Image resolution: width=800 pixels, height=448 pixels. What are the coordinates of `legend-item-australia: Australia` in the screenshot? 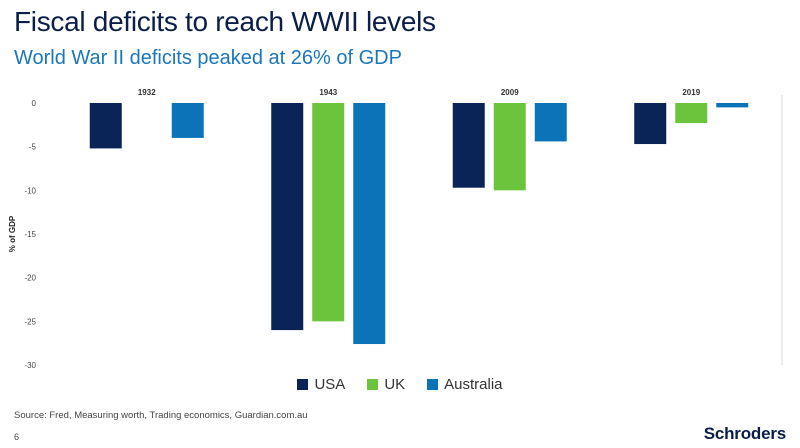 It's located at (465, 384).